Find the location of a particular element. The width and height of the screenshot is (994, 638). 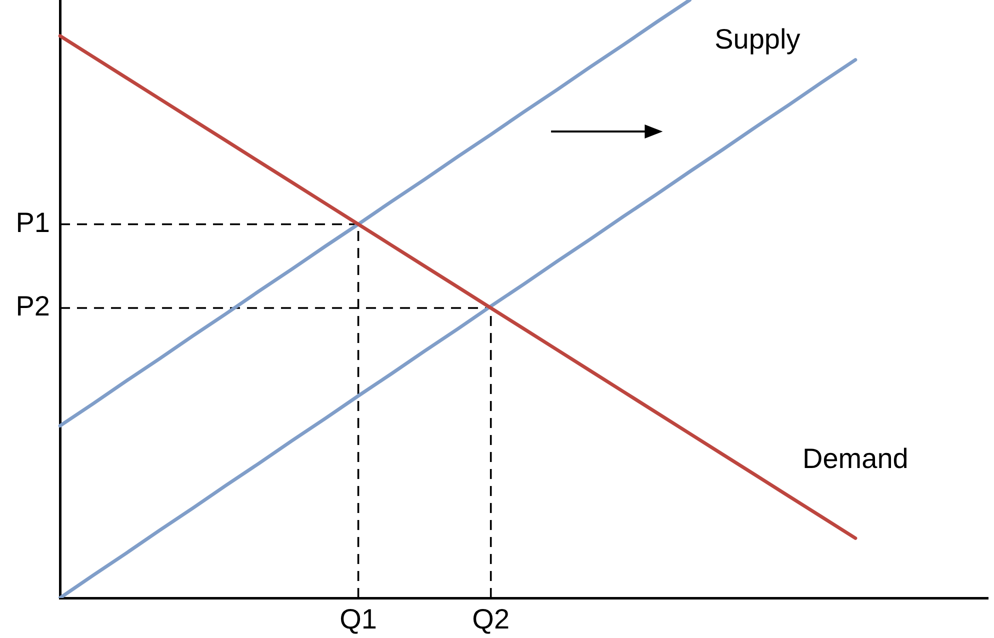

series-label: Supply is located at coordinates (757, 39).